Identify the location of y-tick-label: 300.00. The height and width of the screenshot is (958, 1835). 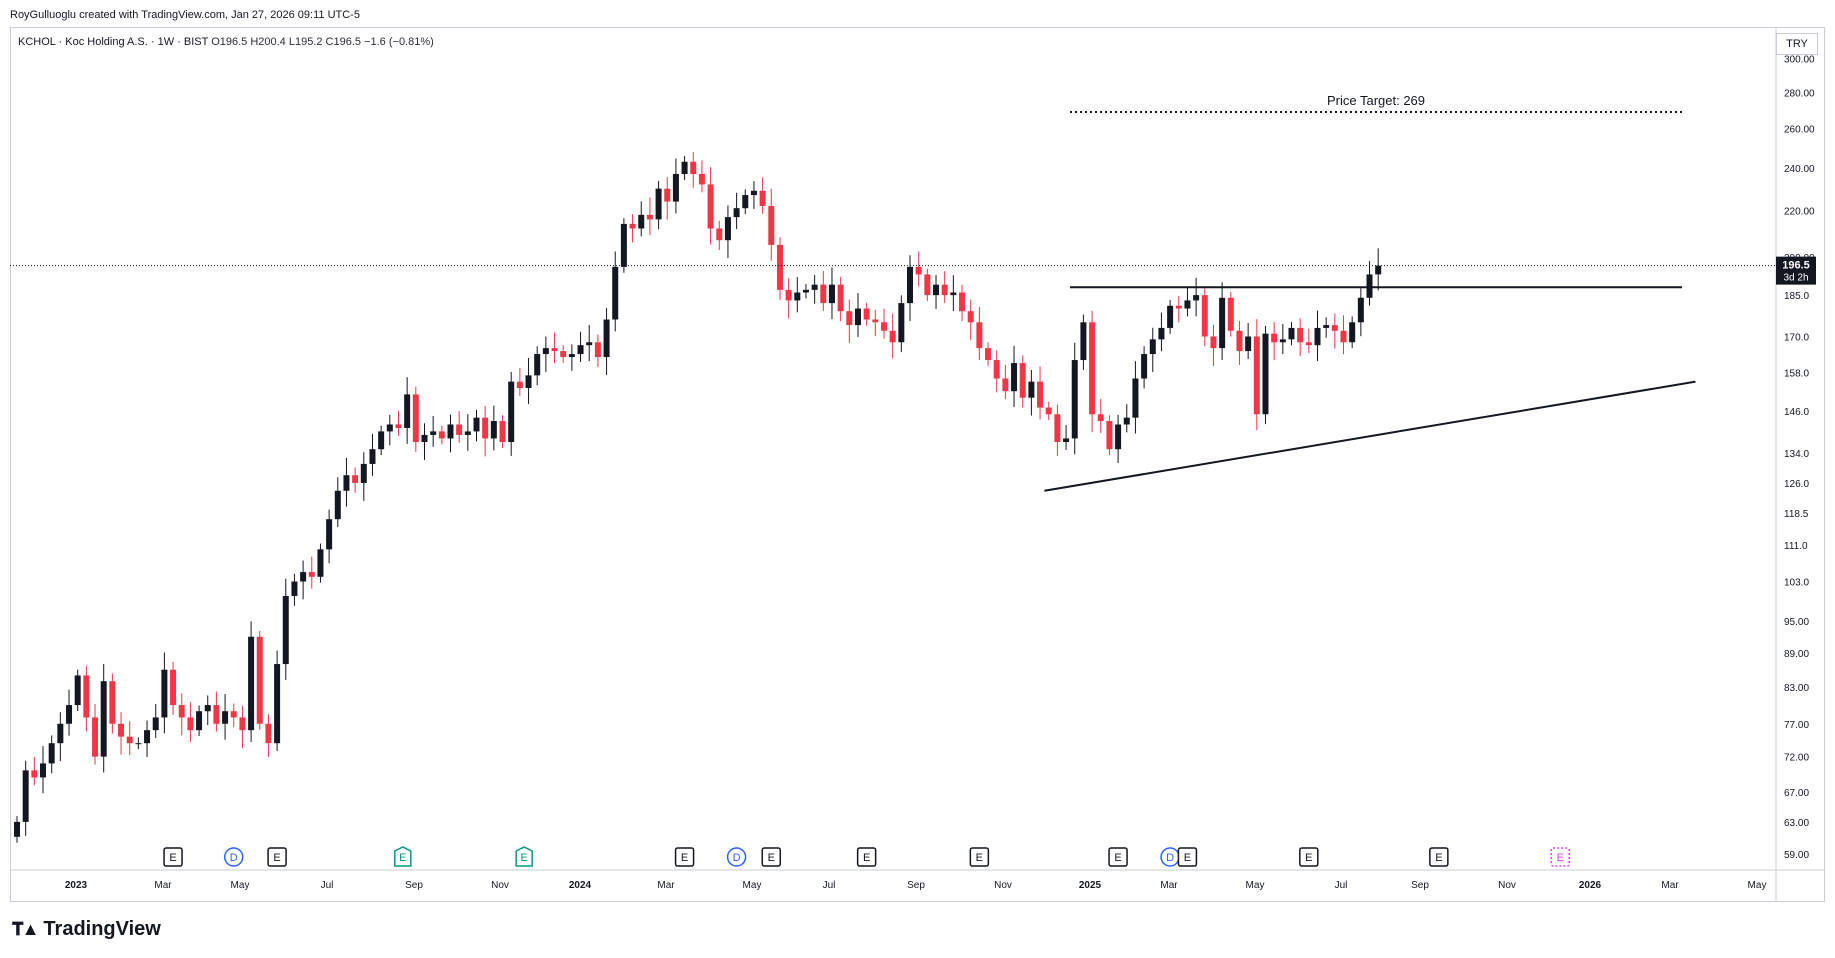
(1799, 60).